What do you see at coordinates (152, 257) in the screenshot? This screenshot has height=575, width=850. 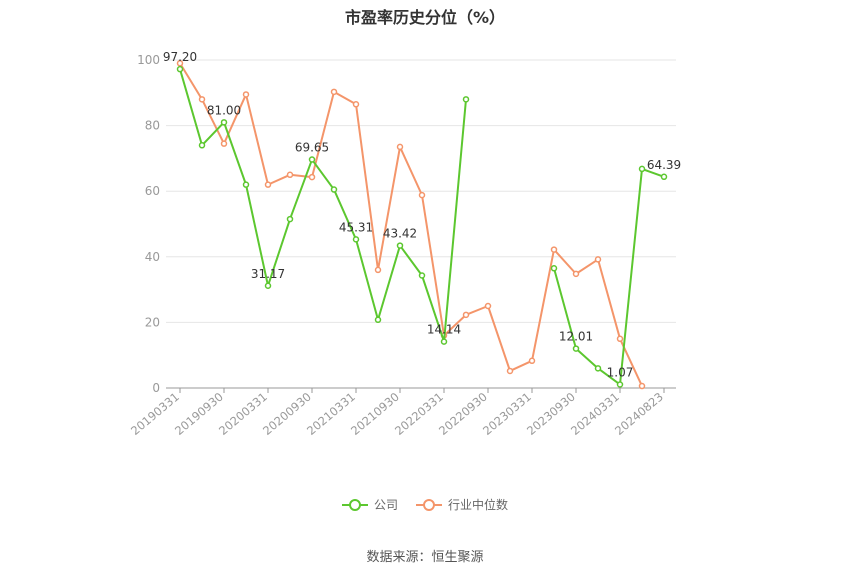 I see `y-tick-label: 40` at bounding box center [152, 257].